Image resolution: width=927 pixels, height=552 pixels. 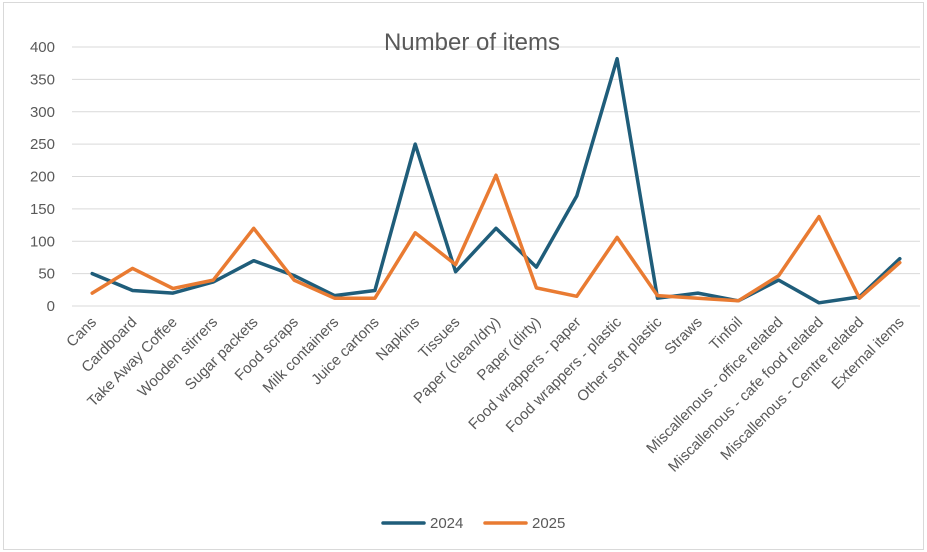 I want to click on x-tick-label: Napkins, so click(x=398, y=339).